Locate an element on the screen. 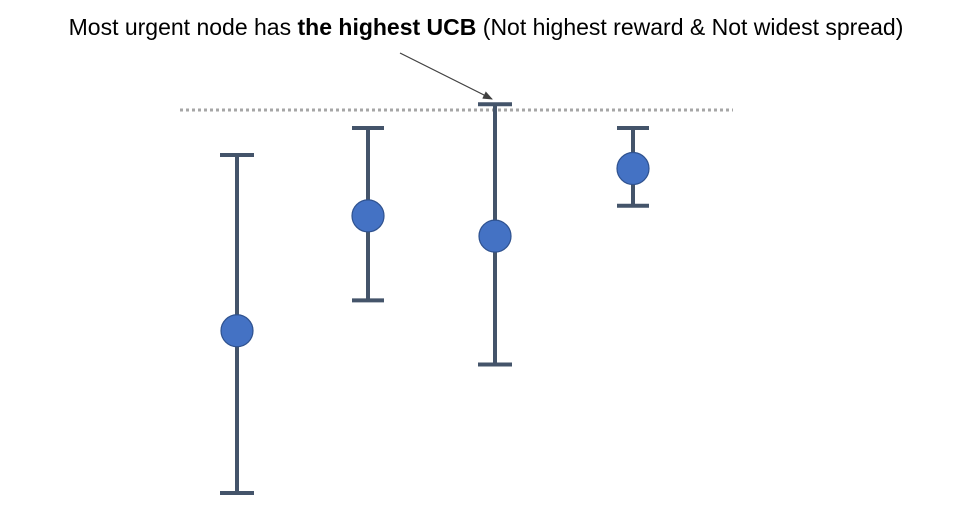 Image resolution: width=972 pixels, height=532 pixels. pointer-arrow is located at coordinates (446, 76).